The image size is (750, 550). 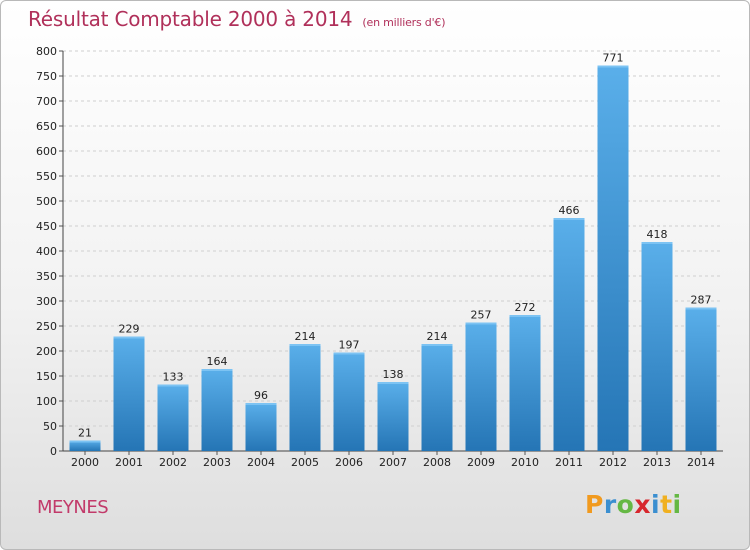 I want to click on data-label: 272, so click(x=525, y=307).